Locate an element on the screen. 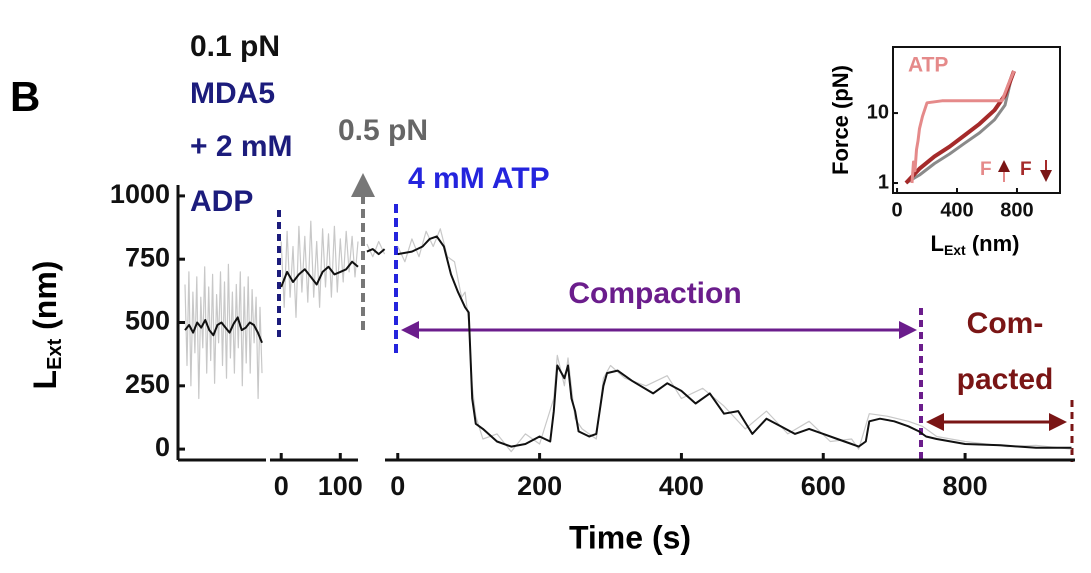  x-axis-title: Time (s) is located at coordinates (630, 537).